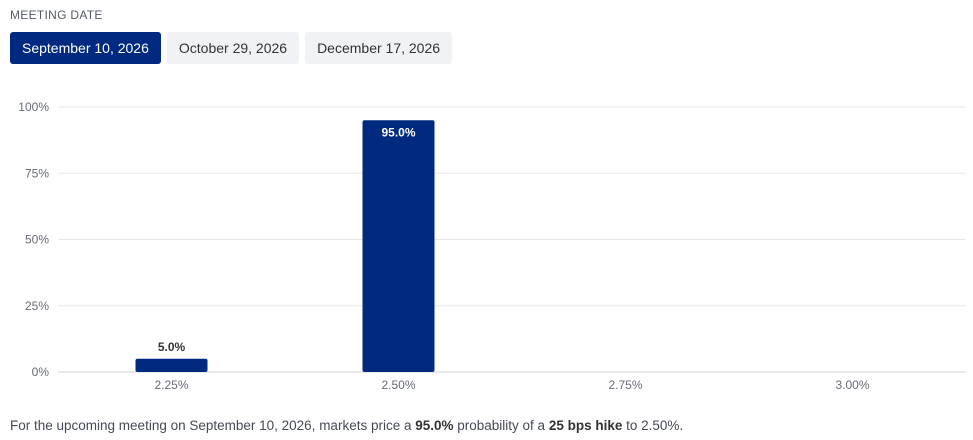  I want to click on bar-value-label: 5.0%, so click(172, 347).